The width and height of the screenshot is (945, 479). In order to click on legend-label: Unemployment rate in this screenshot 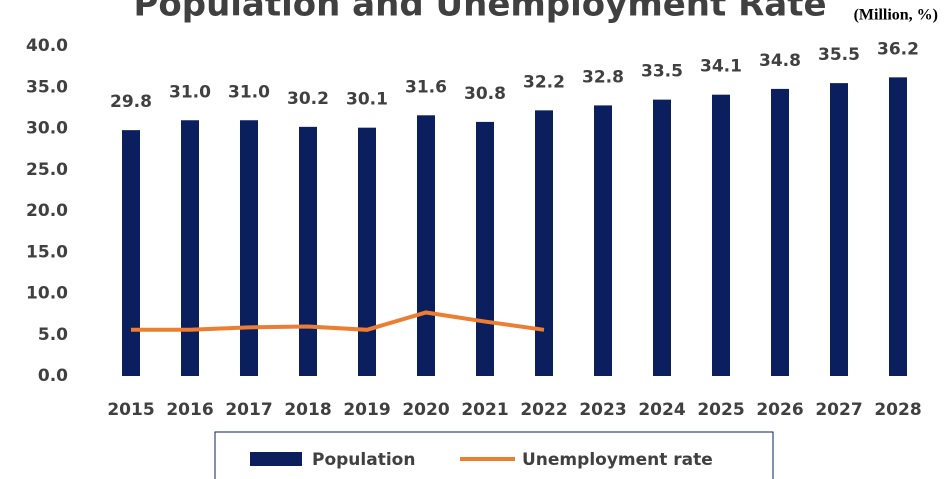, I will do `click(617, 460)`.